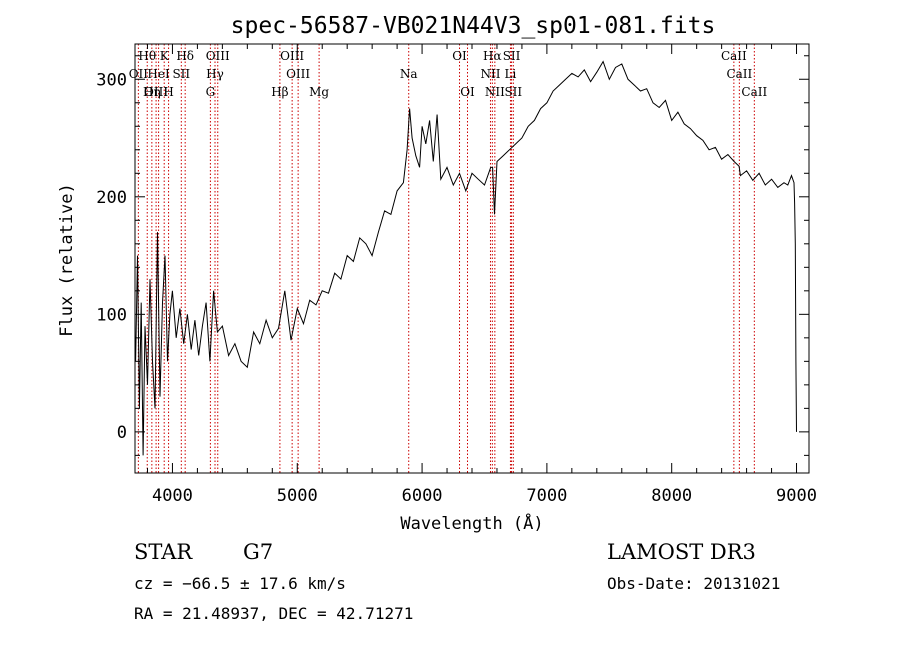  What do you see at coordinates (111, 198) in the screenshot?
I see `y-tick-label: 200` at bounding box center [111, 198].